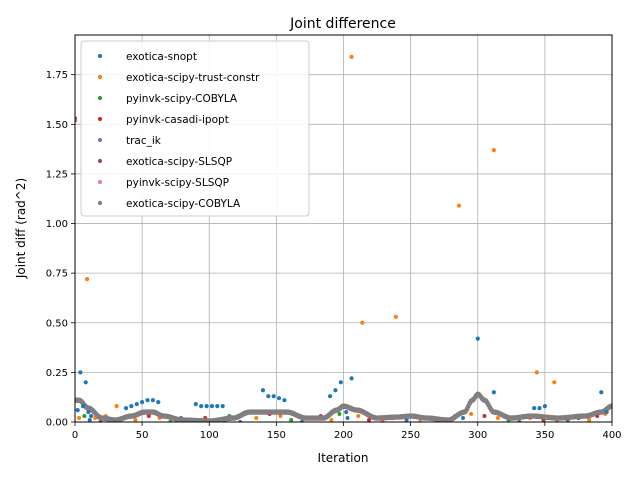  I want to click on x-axis-ticks: 0 50 100 150 200 250 300 350 400, so click(347, 431).